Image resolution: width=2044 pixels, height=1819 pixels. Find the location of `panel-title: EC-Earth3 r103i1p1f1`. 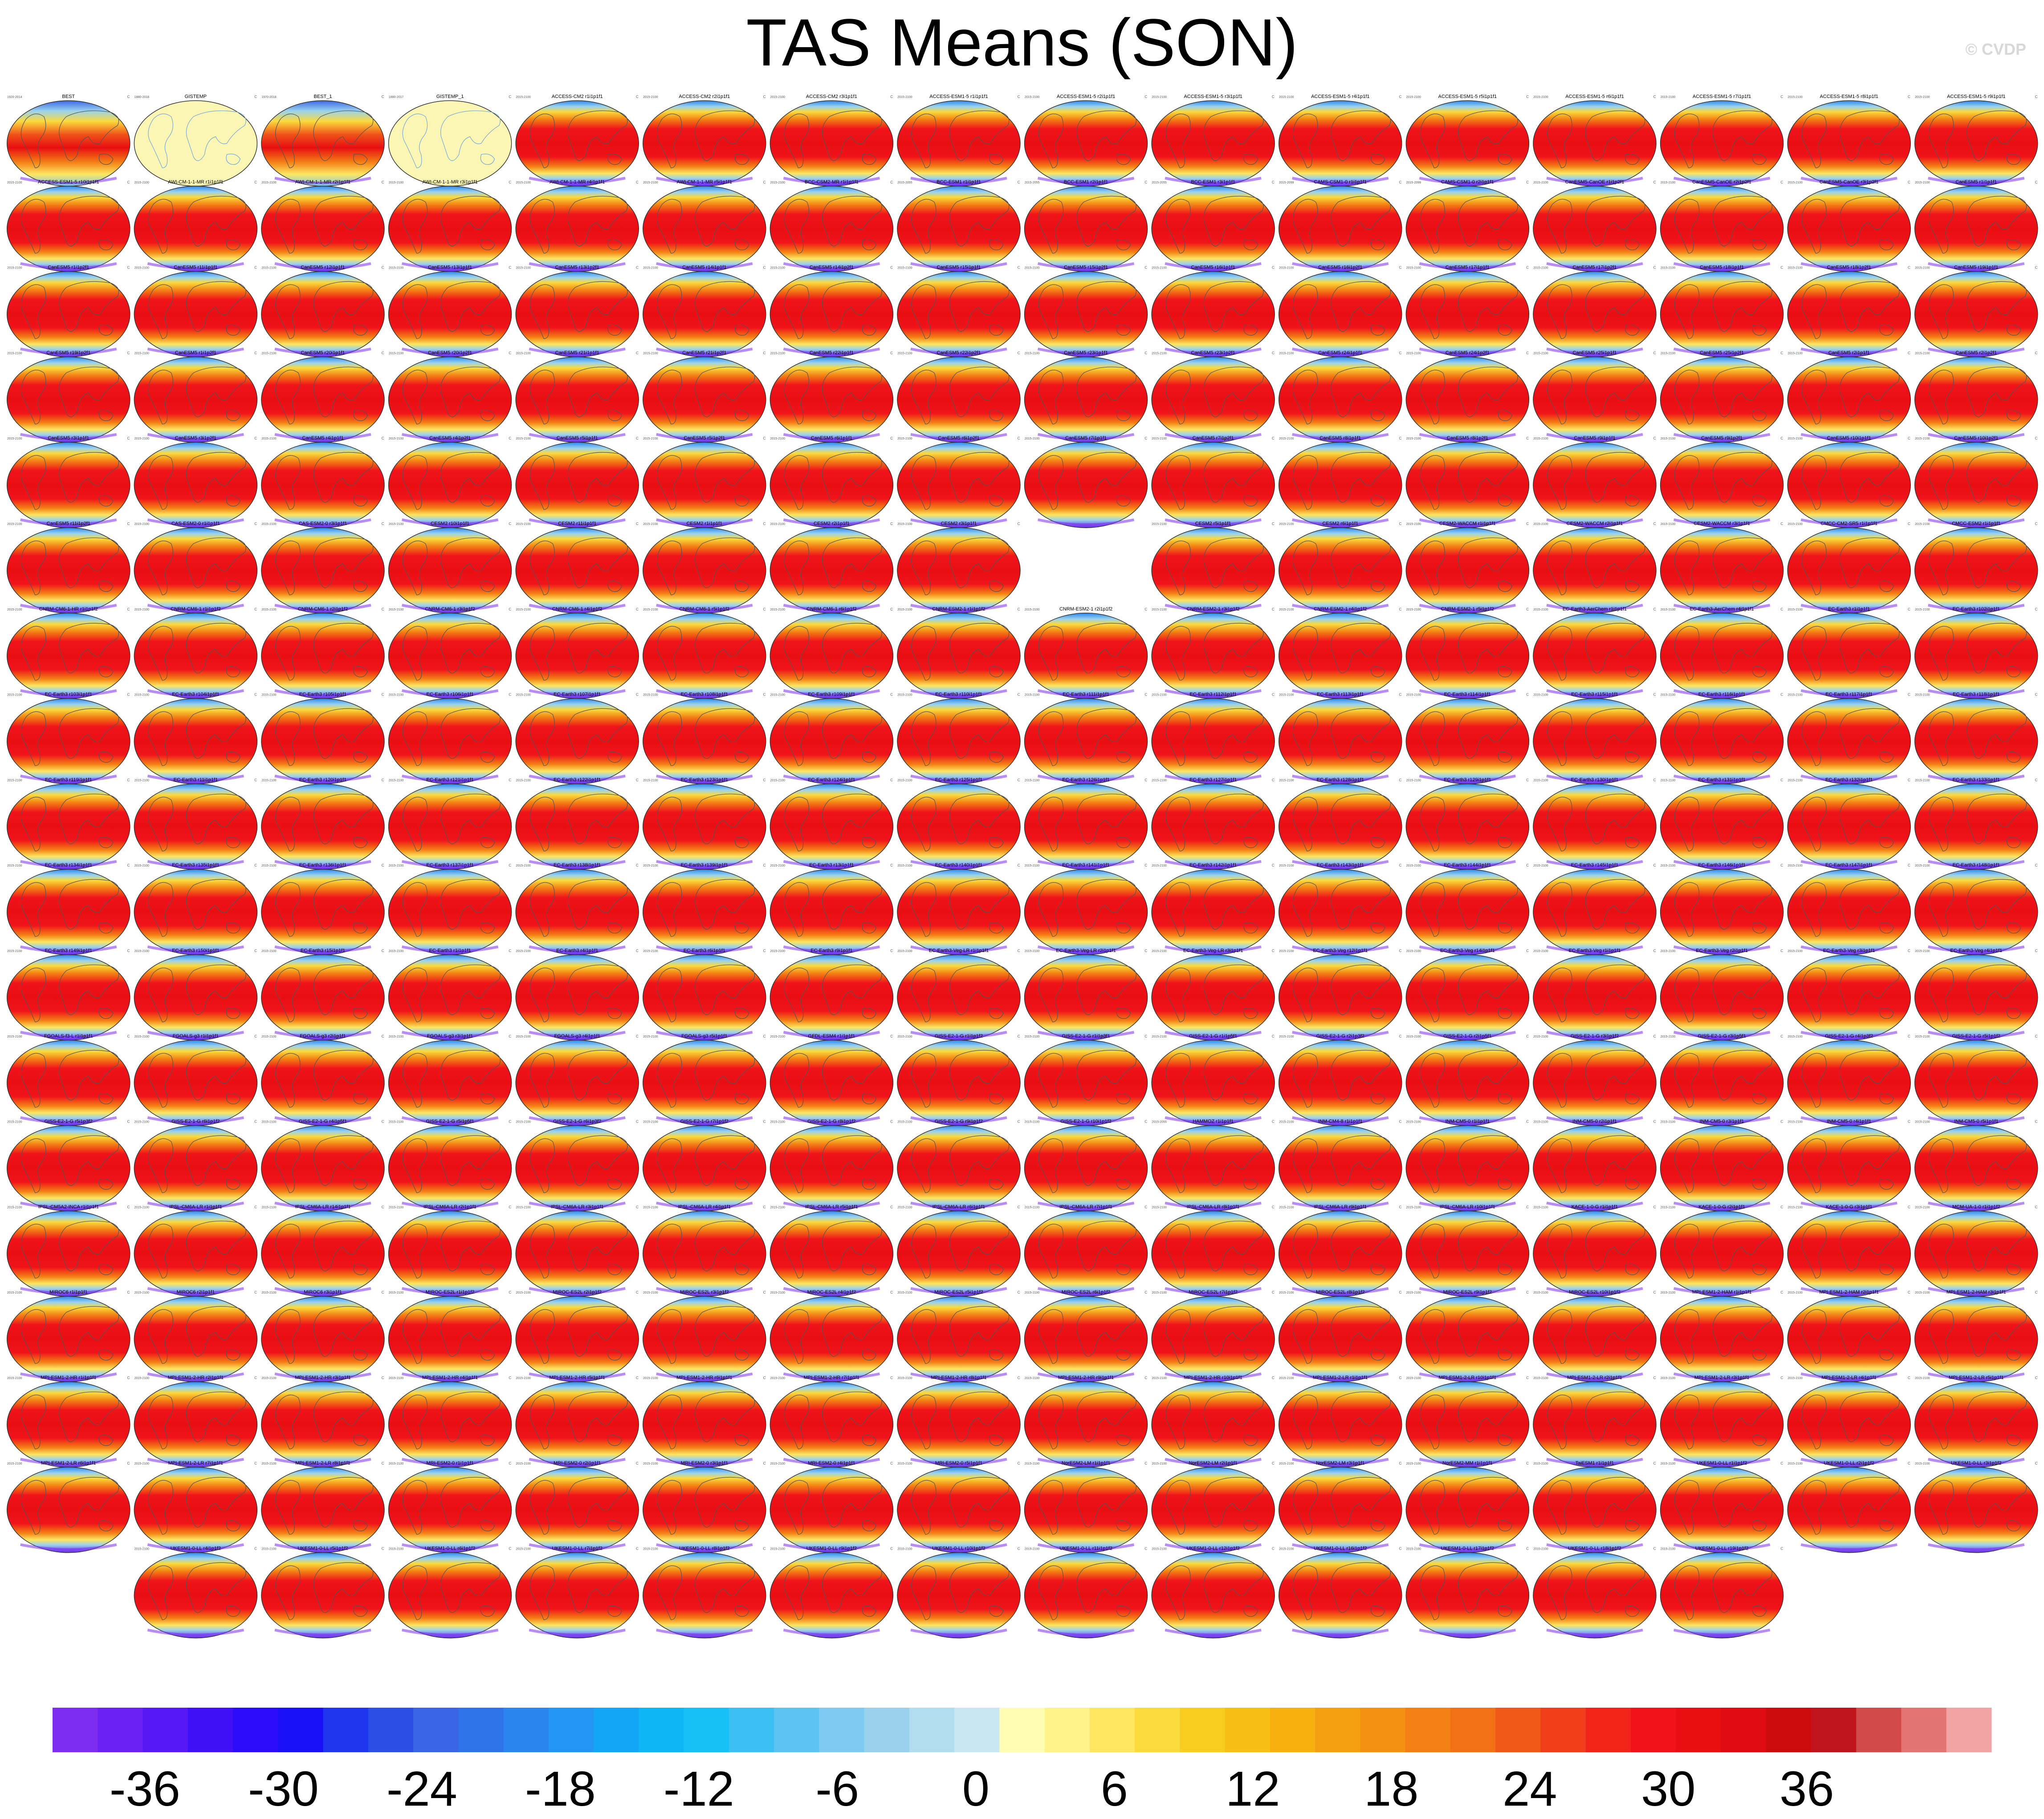

panel-title: EC-Earth3 r103i1p1f1 is located at coordinates (68, 694).